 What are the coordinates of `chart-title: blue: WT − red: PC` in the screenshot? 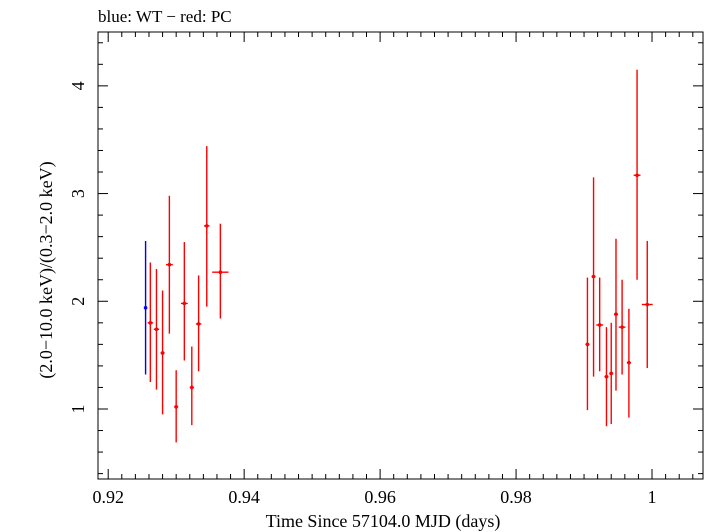 It's located at (165, 16).